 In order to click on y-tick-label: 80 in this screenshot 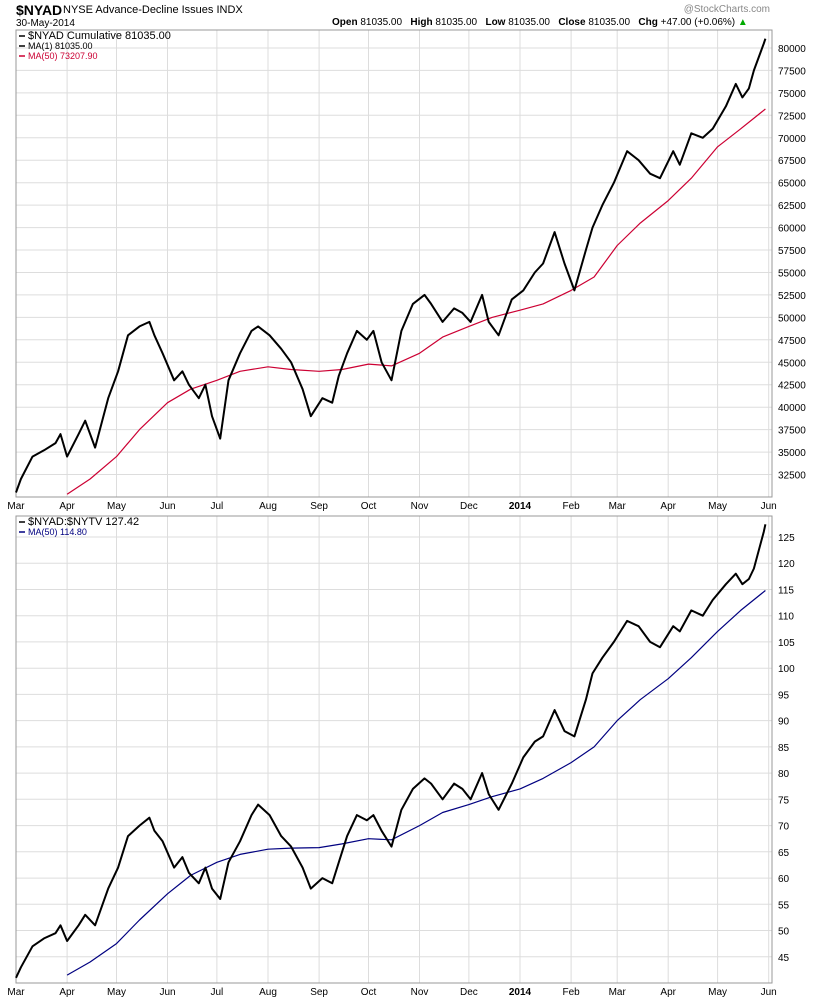, I will do `click(784, 774)`.